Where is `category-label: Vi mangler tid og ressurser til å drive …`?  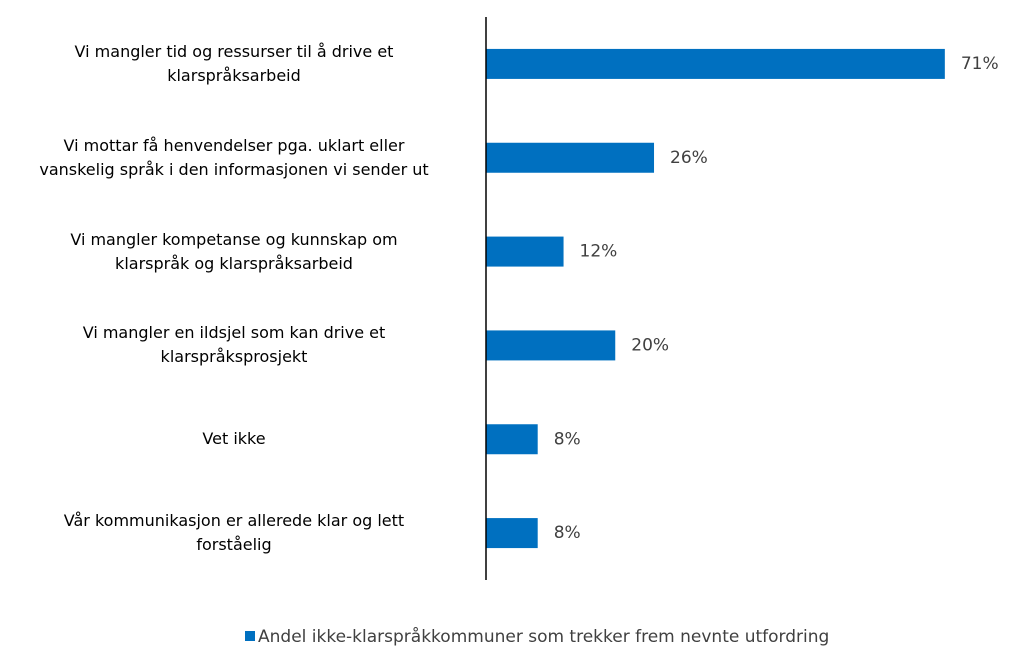
category-label: Vi mangler tid og ressurser til å drive … is located at coordinates (234, 63).